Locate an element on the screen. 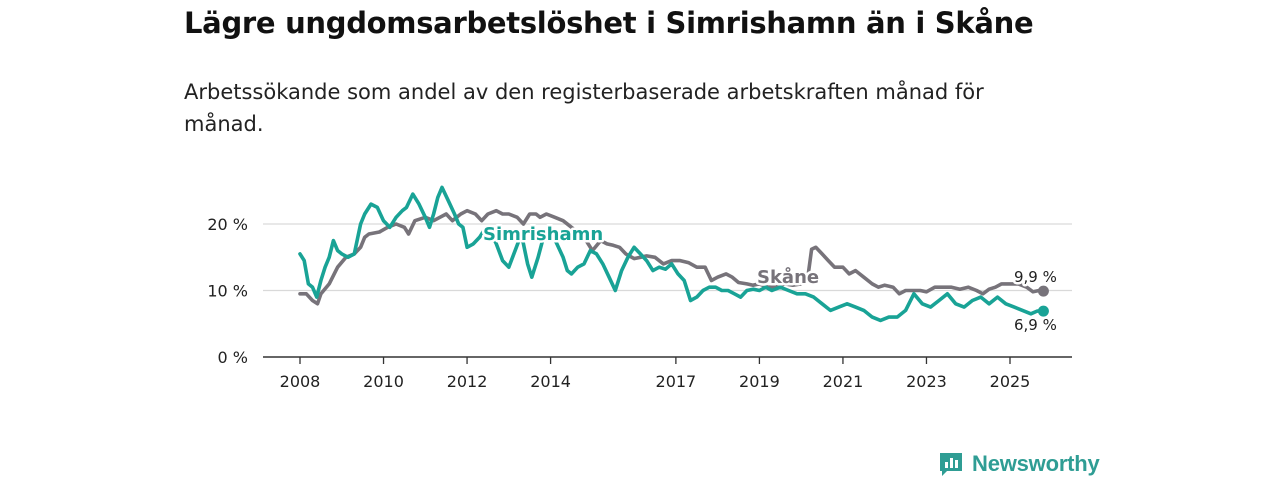 Image resolution: width=1280 pixels, height=480 pixels. newsworthy-brand: Newsworthy is located at coordinates (1019, 464).